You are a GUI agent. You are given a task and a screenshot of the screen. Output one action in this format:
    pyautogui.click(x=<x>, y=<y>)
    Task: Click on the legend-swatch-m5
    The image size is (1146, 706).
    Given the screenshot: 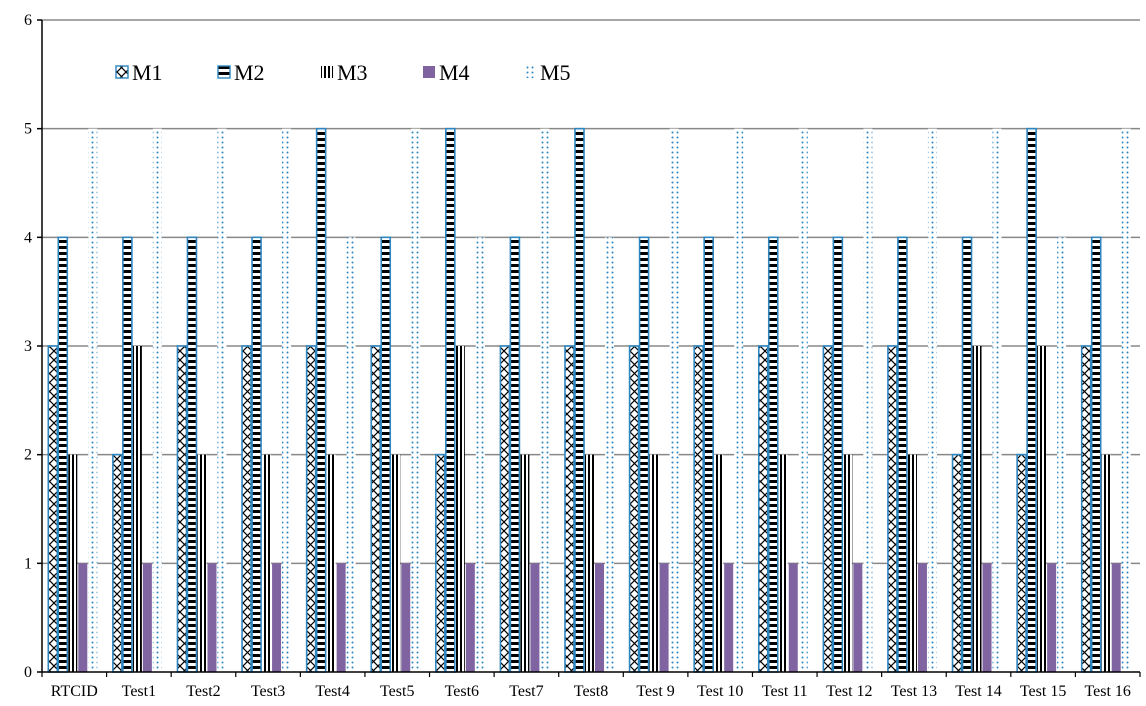 What is the action you would take?
    pyautogui.click(x=530, y=72)
    